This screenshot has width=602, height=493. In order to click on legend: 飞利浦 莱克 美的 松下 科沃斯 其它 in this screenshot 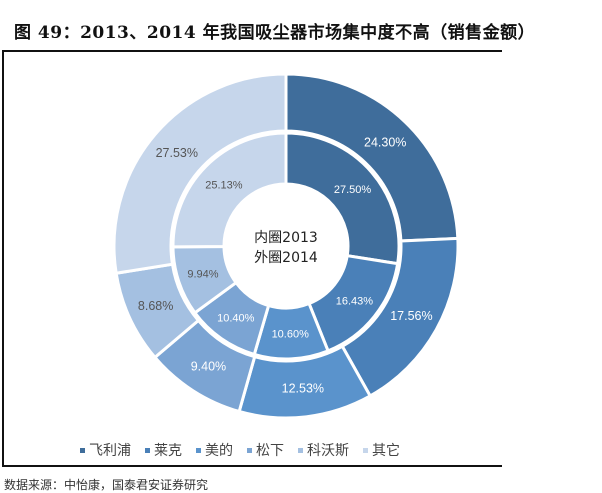, I will do `click(240, 450)`.